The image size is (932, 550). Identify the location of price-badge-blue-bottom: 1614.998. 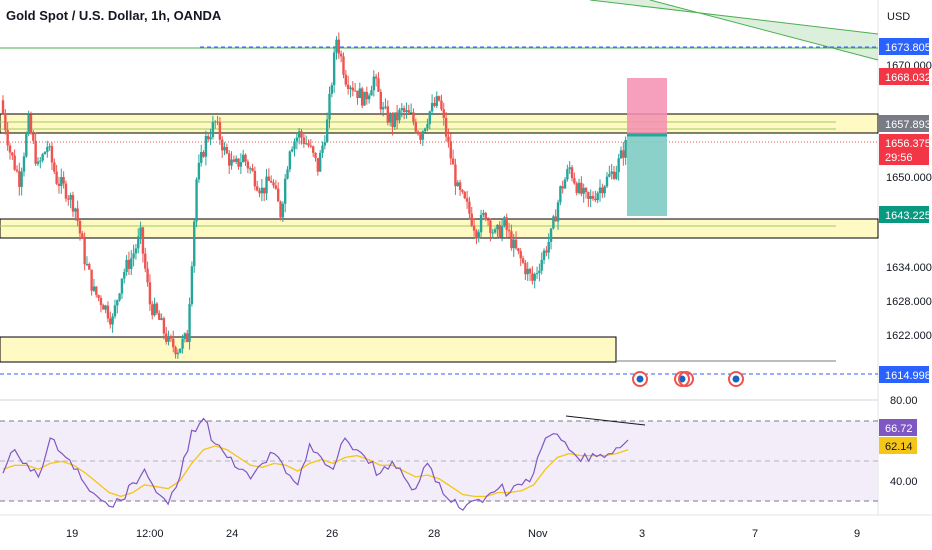
(905, 374).